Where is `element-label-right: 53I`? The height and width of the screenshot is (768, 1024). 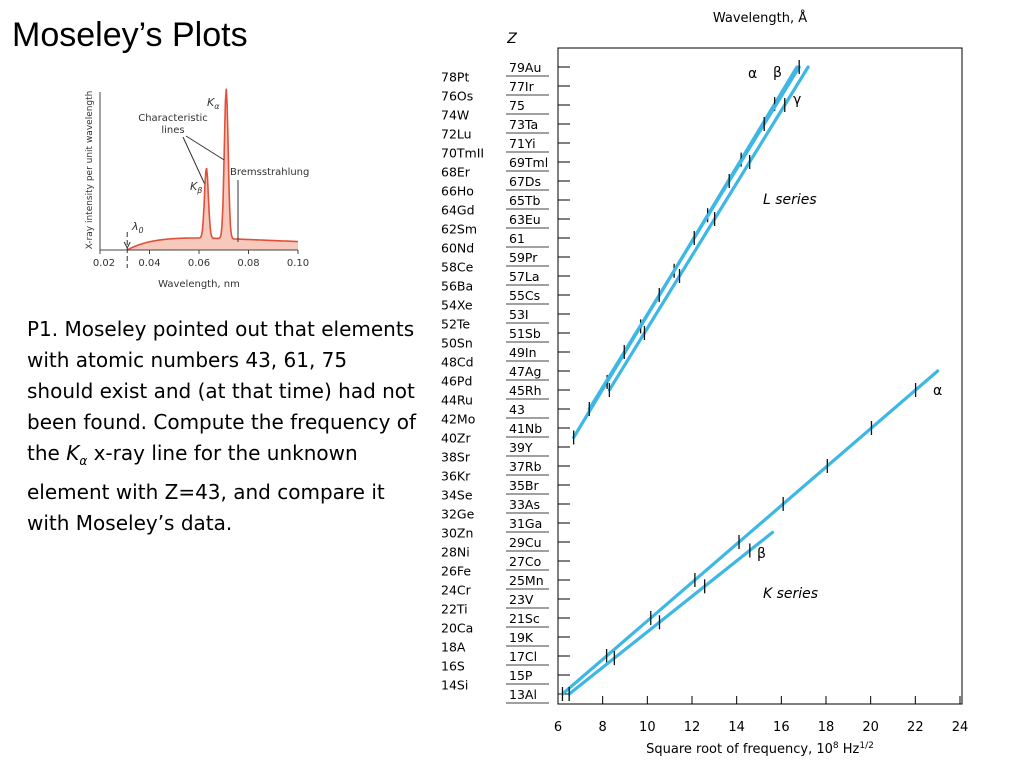 element-label-right: 53I is located at coordinates (519, 314).